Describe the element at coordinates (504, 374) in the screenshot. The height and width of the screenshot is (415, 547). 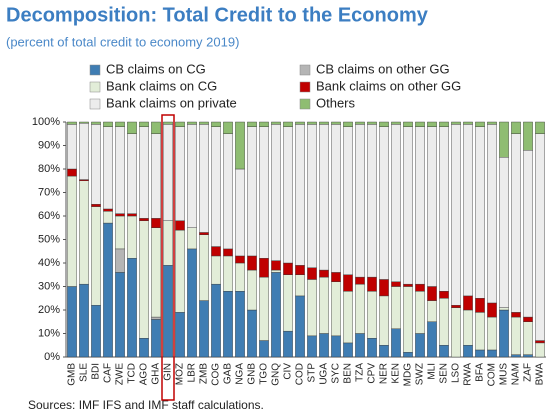
I see `x-tick-label: MUS` at that location.